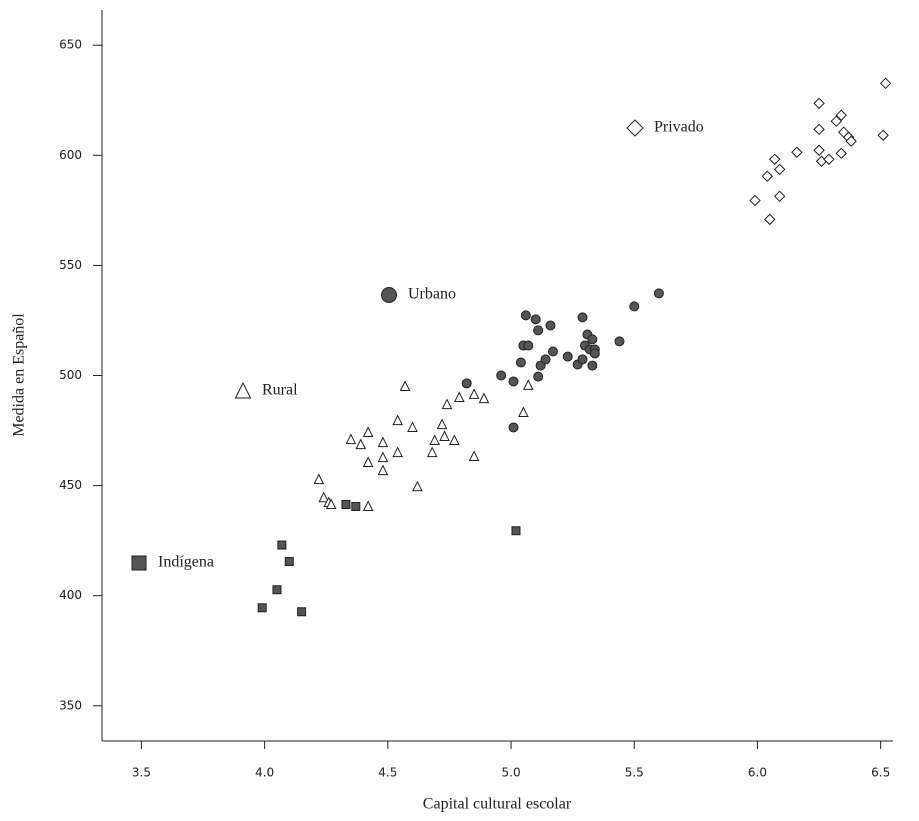 The image size is (919, 821). Describe the element at coordinates (19, 375) in the screenshot. I see `y-axis-label: Medida en Español` at that location.